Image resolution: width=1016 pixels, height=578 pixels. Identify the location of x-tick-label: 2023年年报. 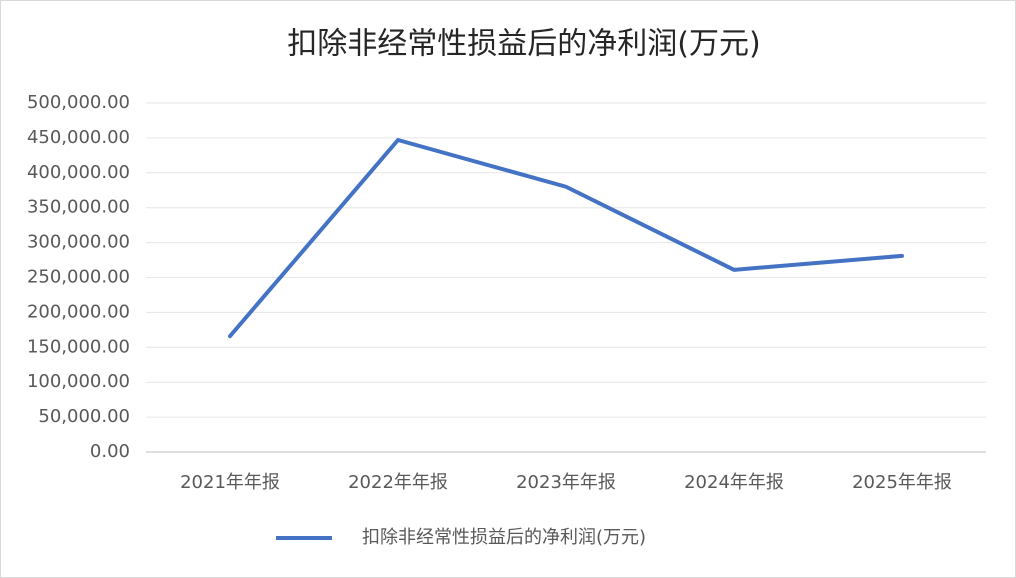
(566, 482).